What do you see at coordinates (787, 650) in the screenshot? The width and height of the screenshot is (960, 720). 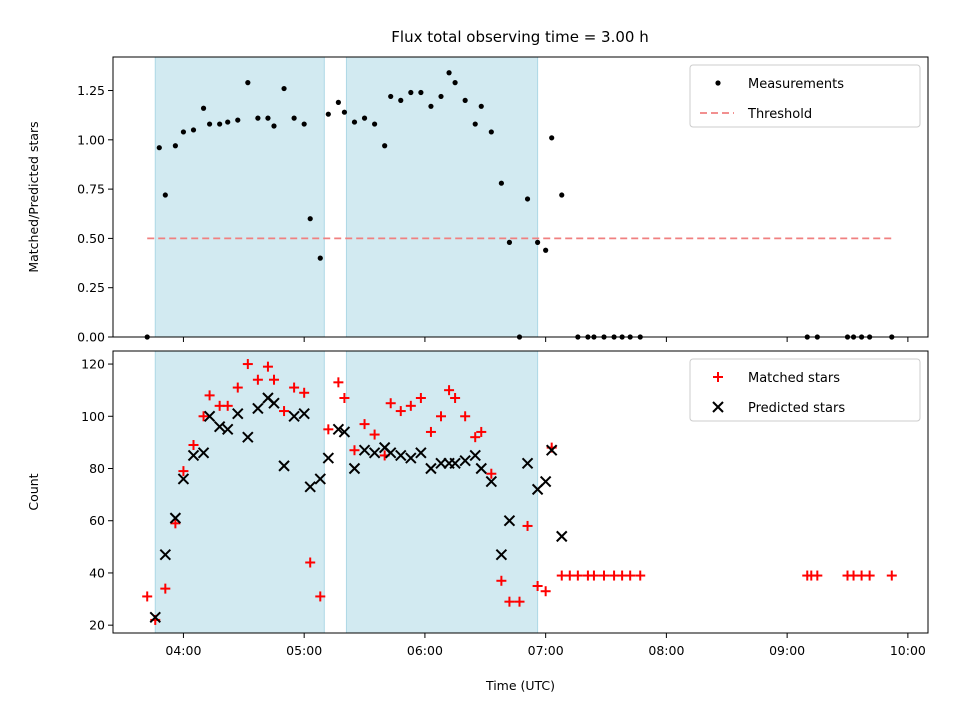 I see `x-tick-label: 09:00` at bounding box center [787, 650].